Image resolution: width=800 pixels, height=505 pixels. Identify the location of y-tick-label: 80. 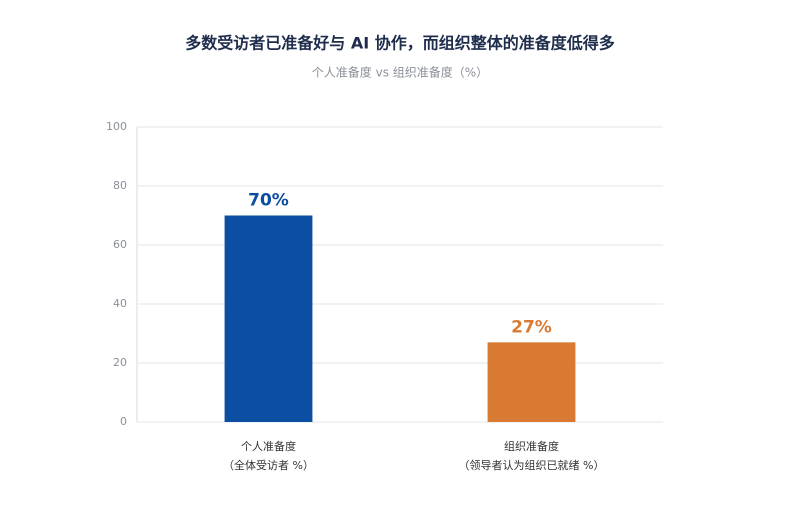
(120, 185).